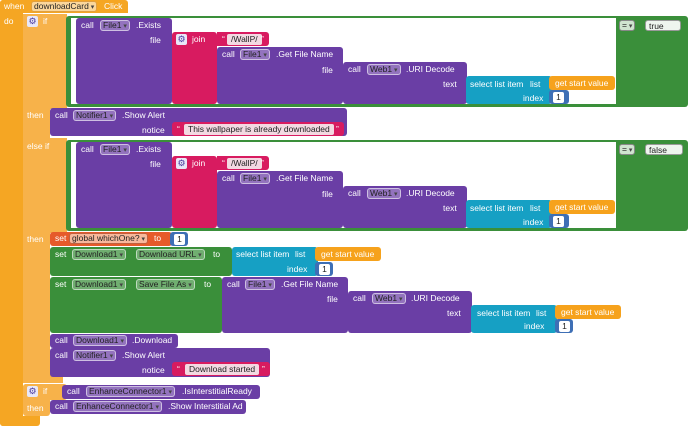 This screenshot has height=430, width=690. I want to click on file-exists-call, so click(124, 61).